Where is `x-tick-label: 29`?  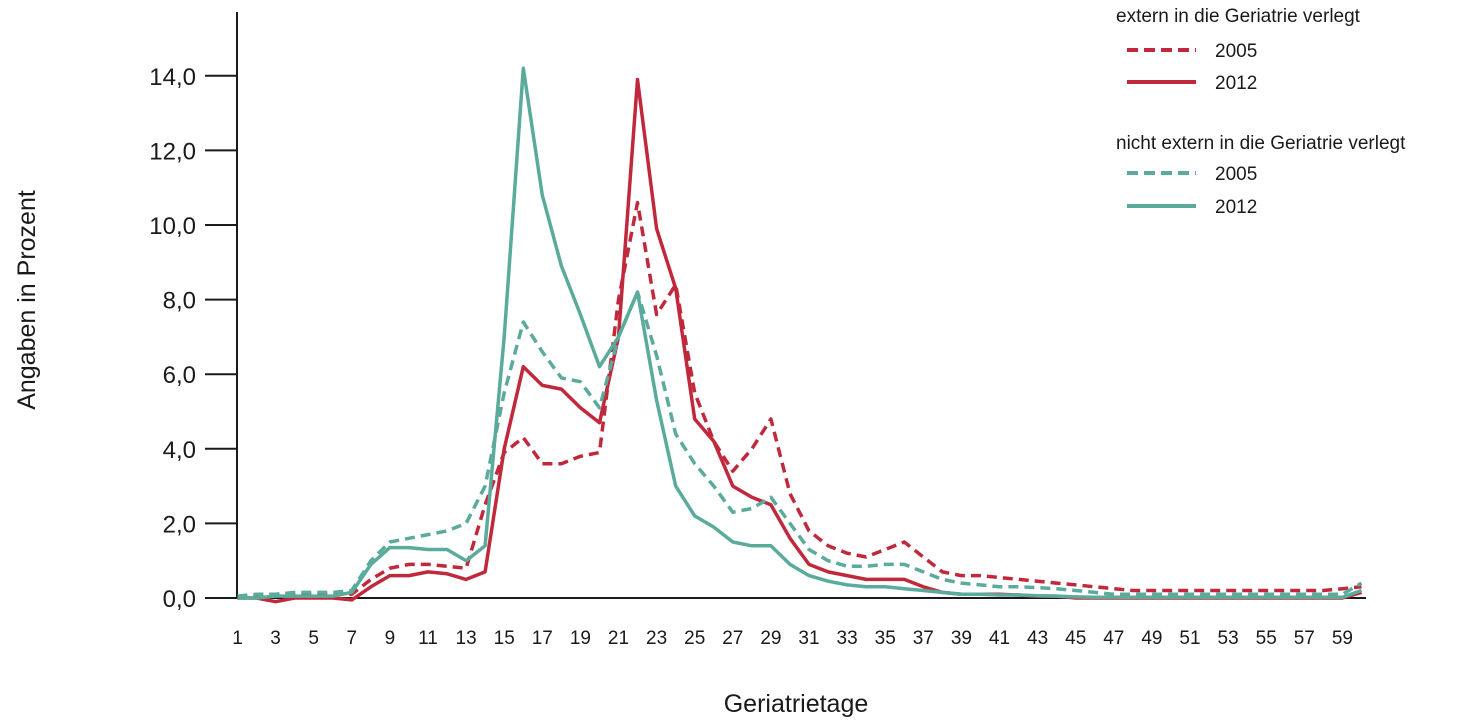
x-tick-label: 29 is located at coordinates (770, 638).